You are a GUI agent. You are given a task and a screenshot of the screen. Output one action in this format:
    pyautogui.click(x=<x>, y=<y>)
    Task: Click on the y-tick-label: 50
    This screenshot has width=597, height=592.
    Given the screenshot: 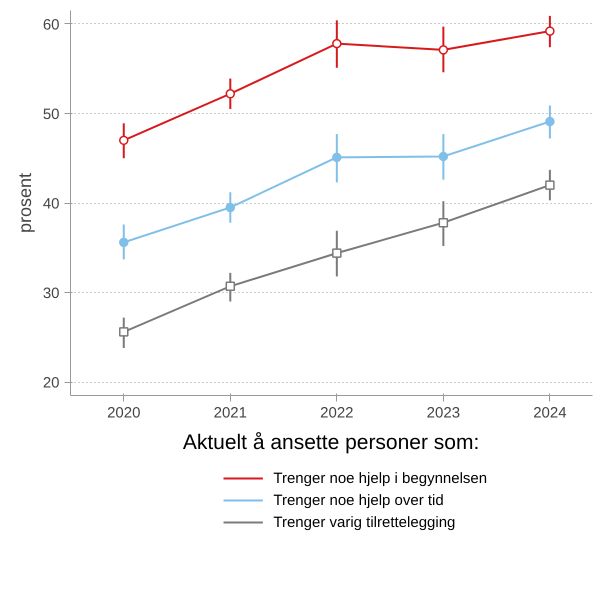 What is the action you would take?
    pyautogui.click(x=51, y=114)
    